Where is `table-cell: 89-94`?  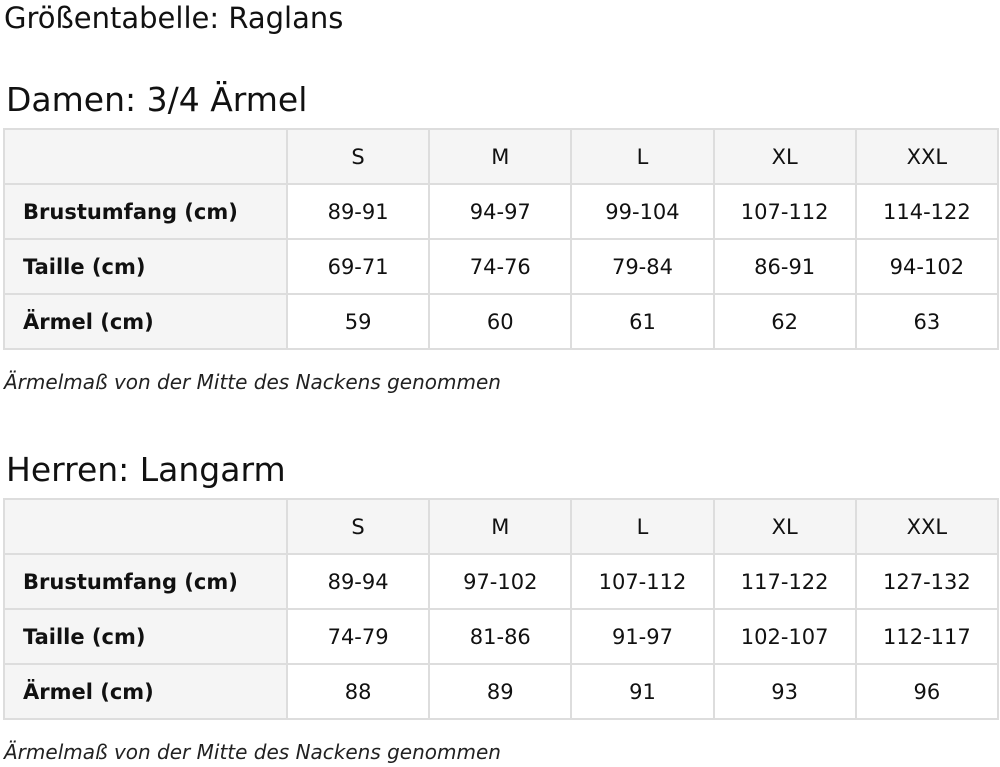
table-cell: 89-94 is located at coordinates (358, 581).